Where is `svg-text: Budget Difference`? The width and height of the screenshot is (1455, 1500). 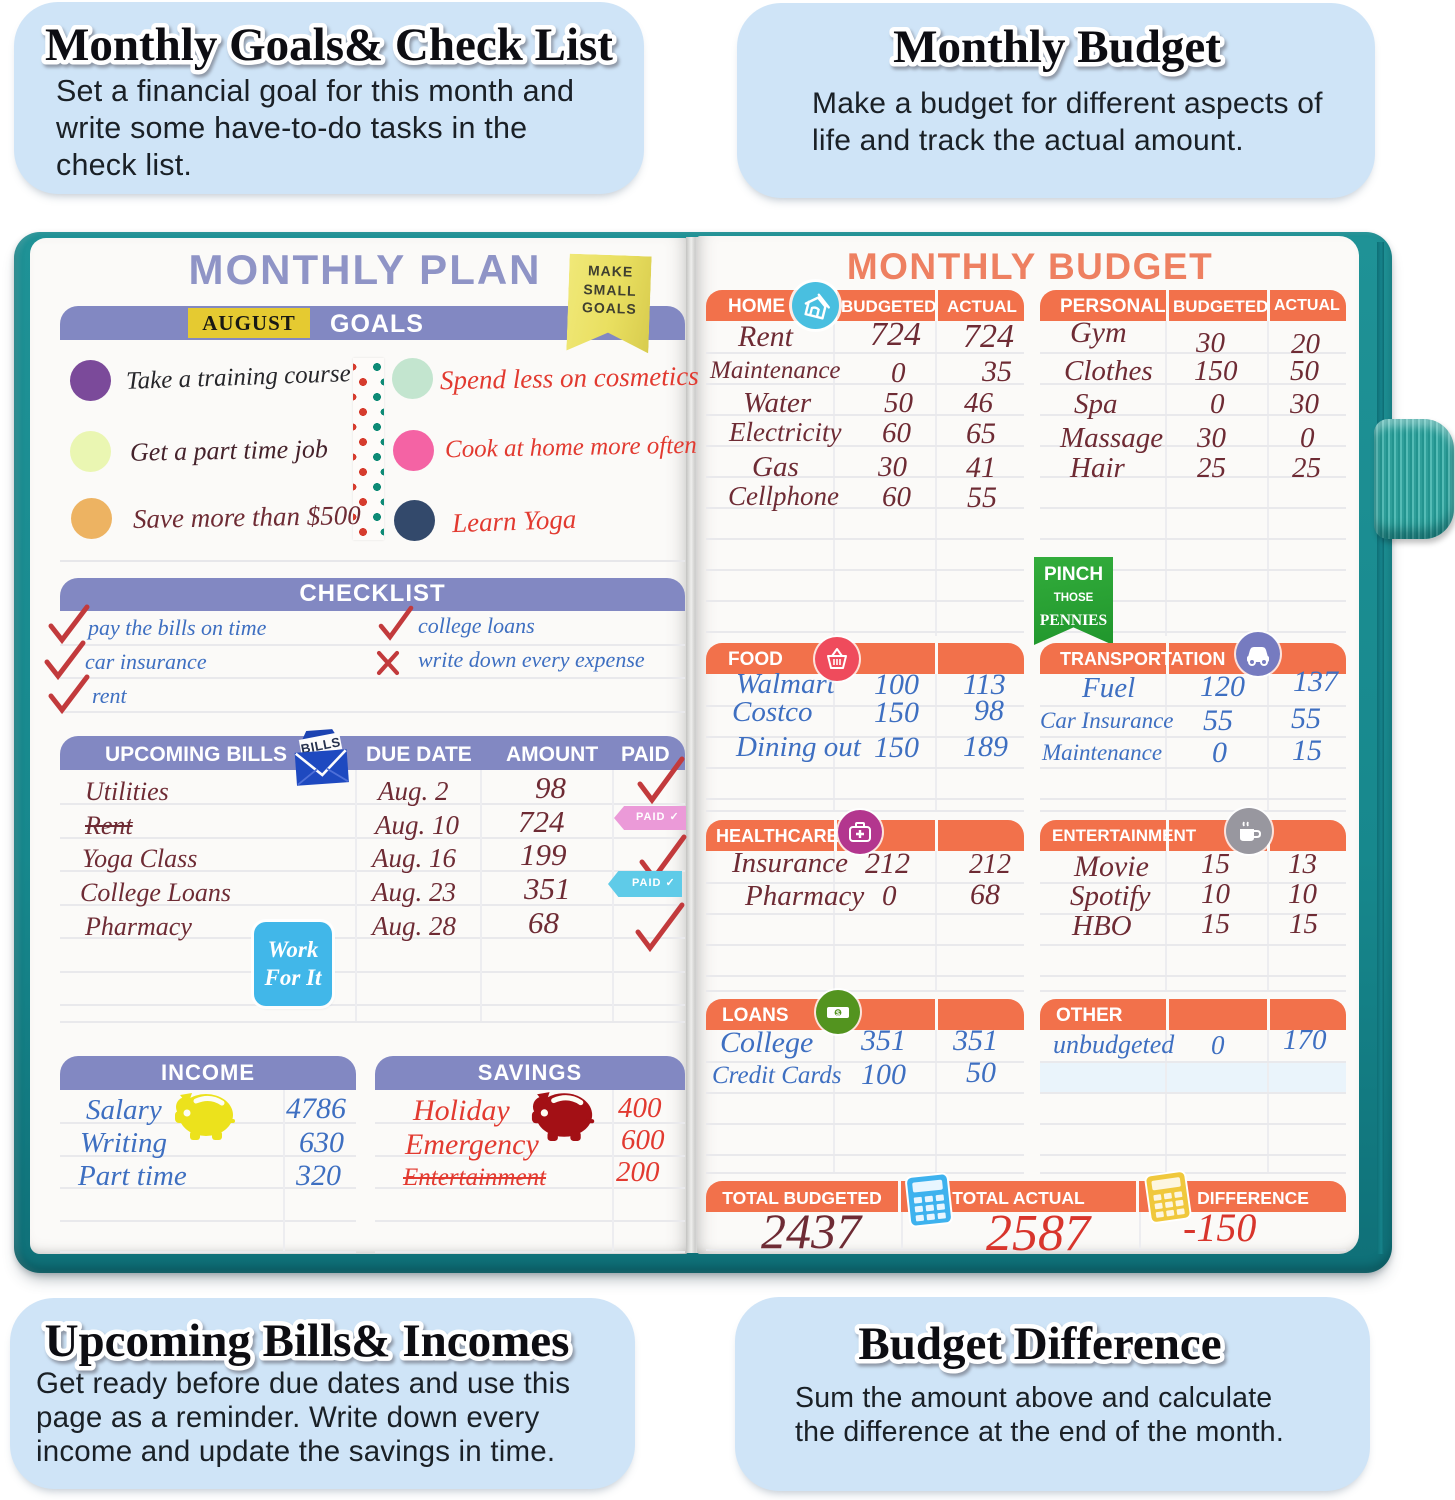
svg-text: Budget Difference is located at coordinates (1039, 1344).